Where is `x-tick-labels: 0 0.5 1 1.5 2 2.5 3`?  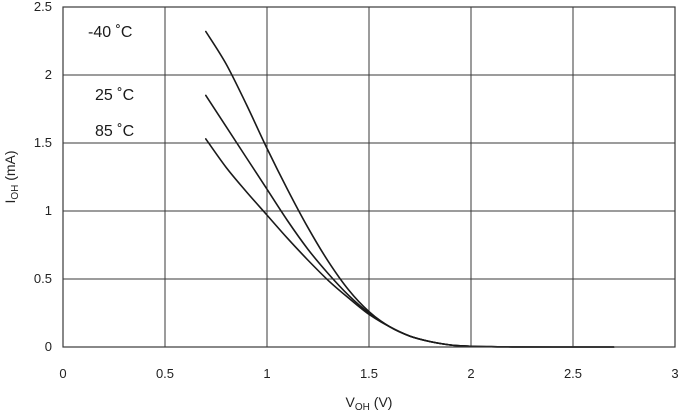 x-tick-labels: 0 0.5 1 1.5 2 2.5 3 is located at coordinates (368, 373).